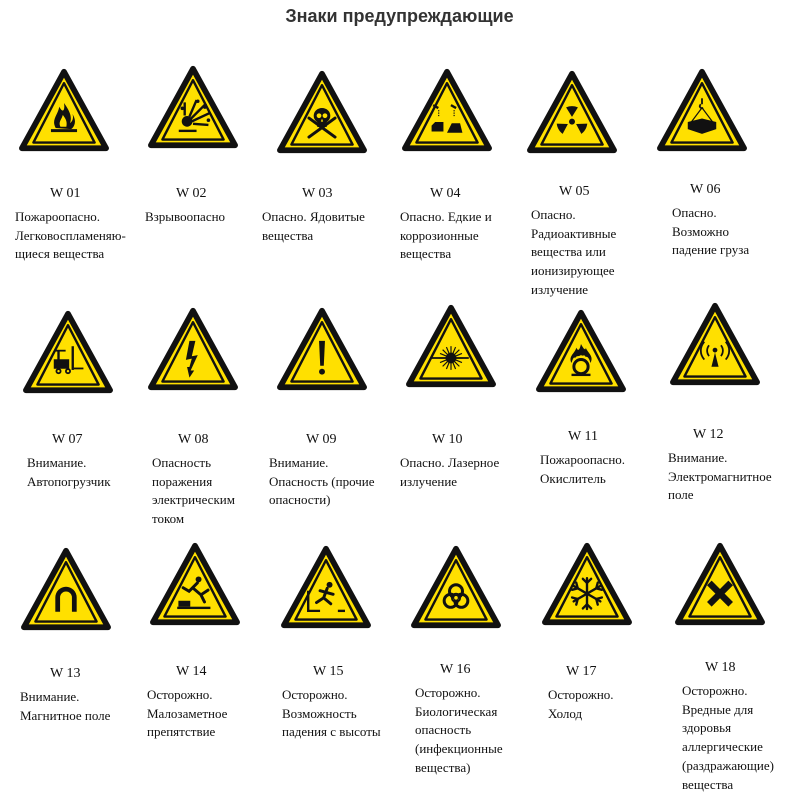 The height and width of the screenshot is (794, 799). What do you see at coordinates (300, 500) in the screenshot?
I see `sign-description-line: опасности)` at bounding box center [300, 500].